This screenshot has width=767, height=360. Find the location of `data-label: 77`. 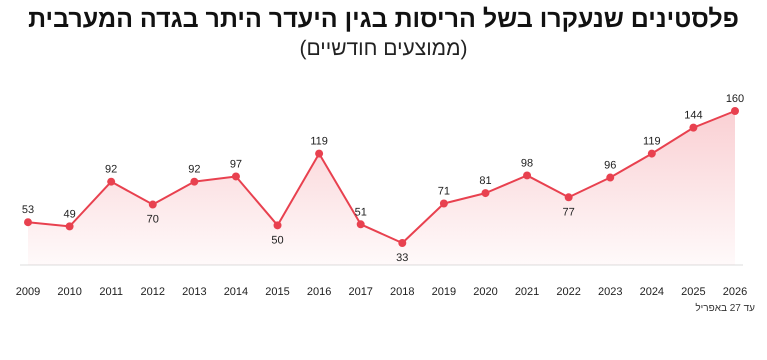

data-label: 77 is located at coordinates (568, 212).